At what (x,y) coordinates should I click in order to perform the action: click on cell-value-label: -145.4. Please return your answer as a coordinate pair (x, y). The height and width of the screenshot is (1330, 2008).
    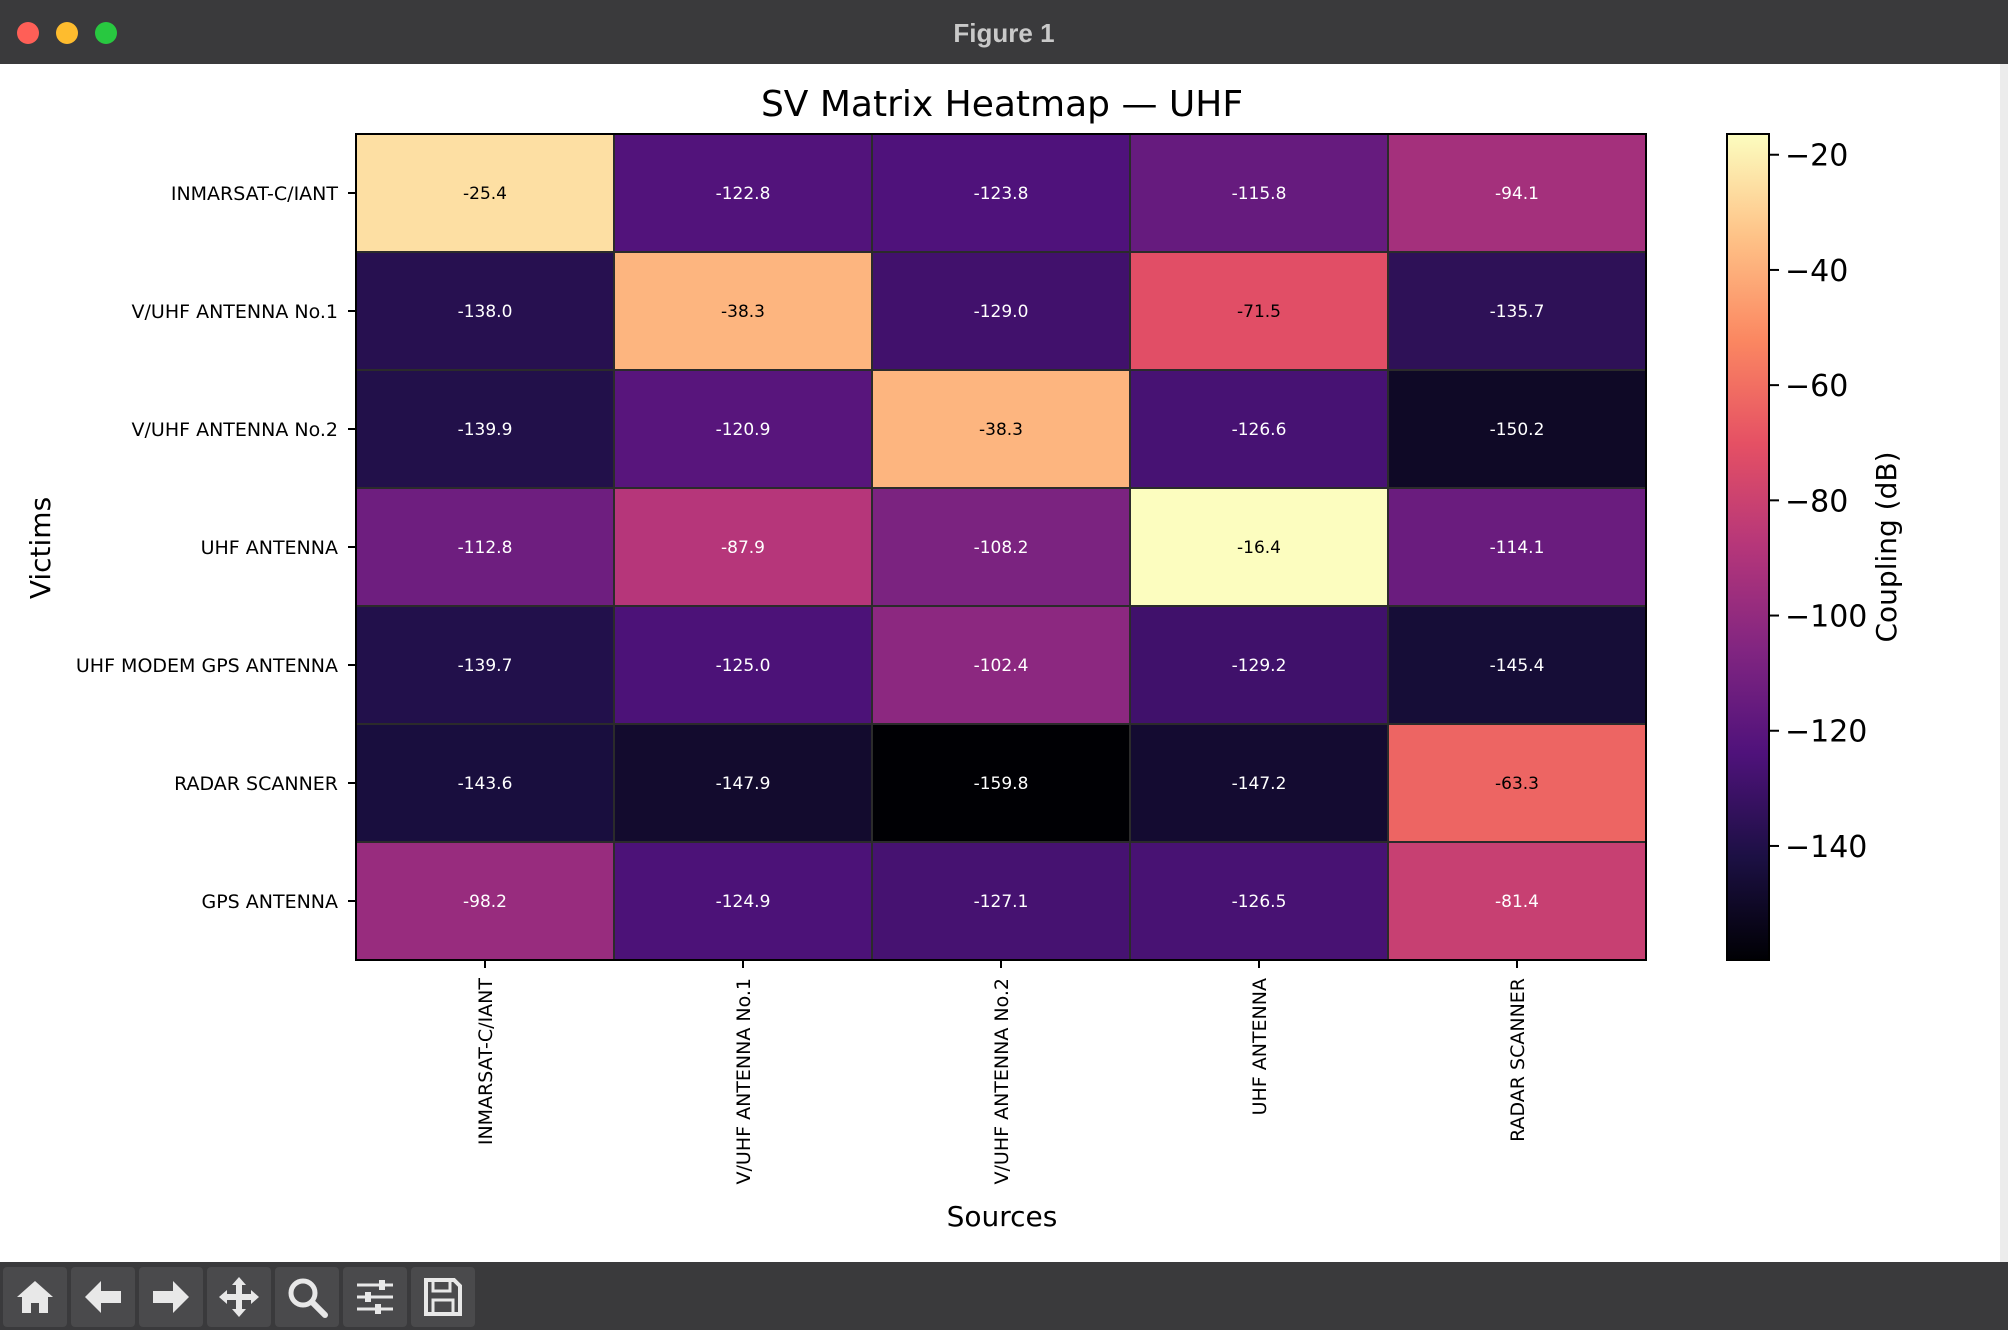
    Looking at the image, I should click on (1517, 666).